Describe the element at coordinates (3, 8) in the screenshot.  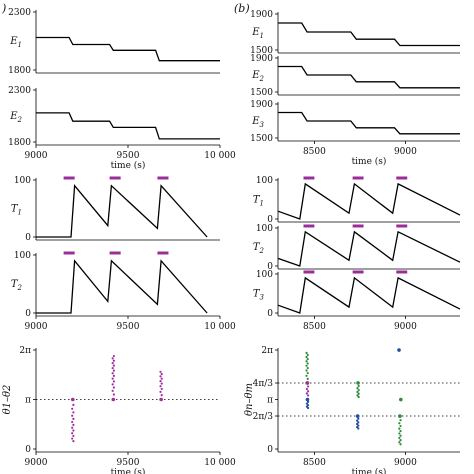
I see `panel-label-a: )` at that location.